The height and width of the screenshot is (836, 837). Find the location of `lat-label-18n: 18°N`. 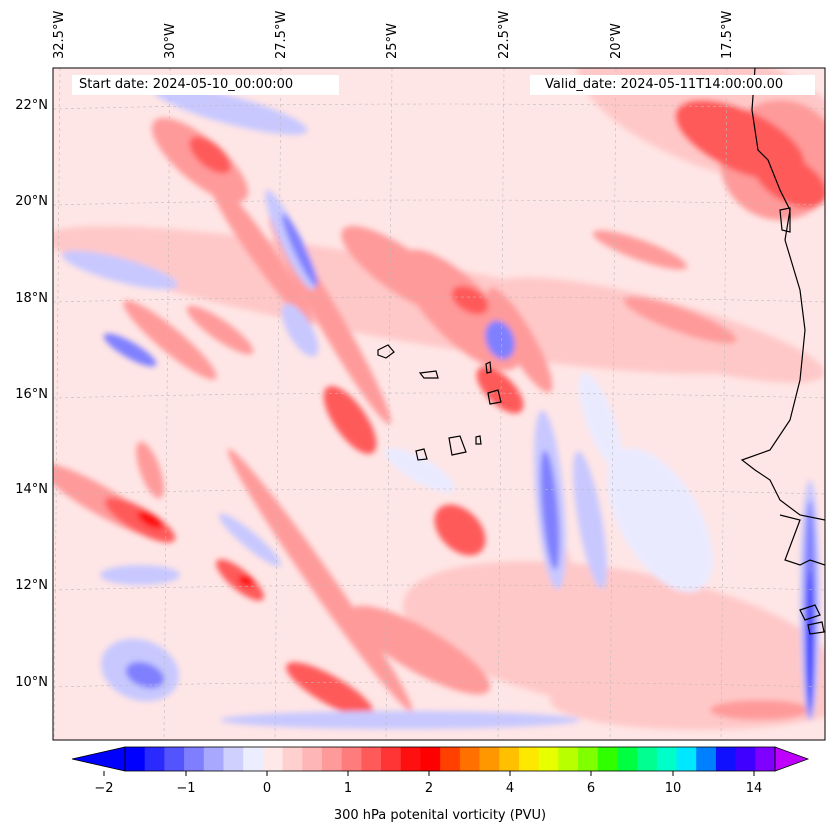

lat-label-18n: 18°N is located at coordinates (31, 298).